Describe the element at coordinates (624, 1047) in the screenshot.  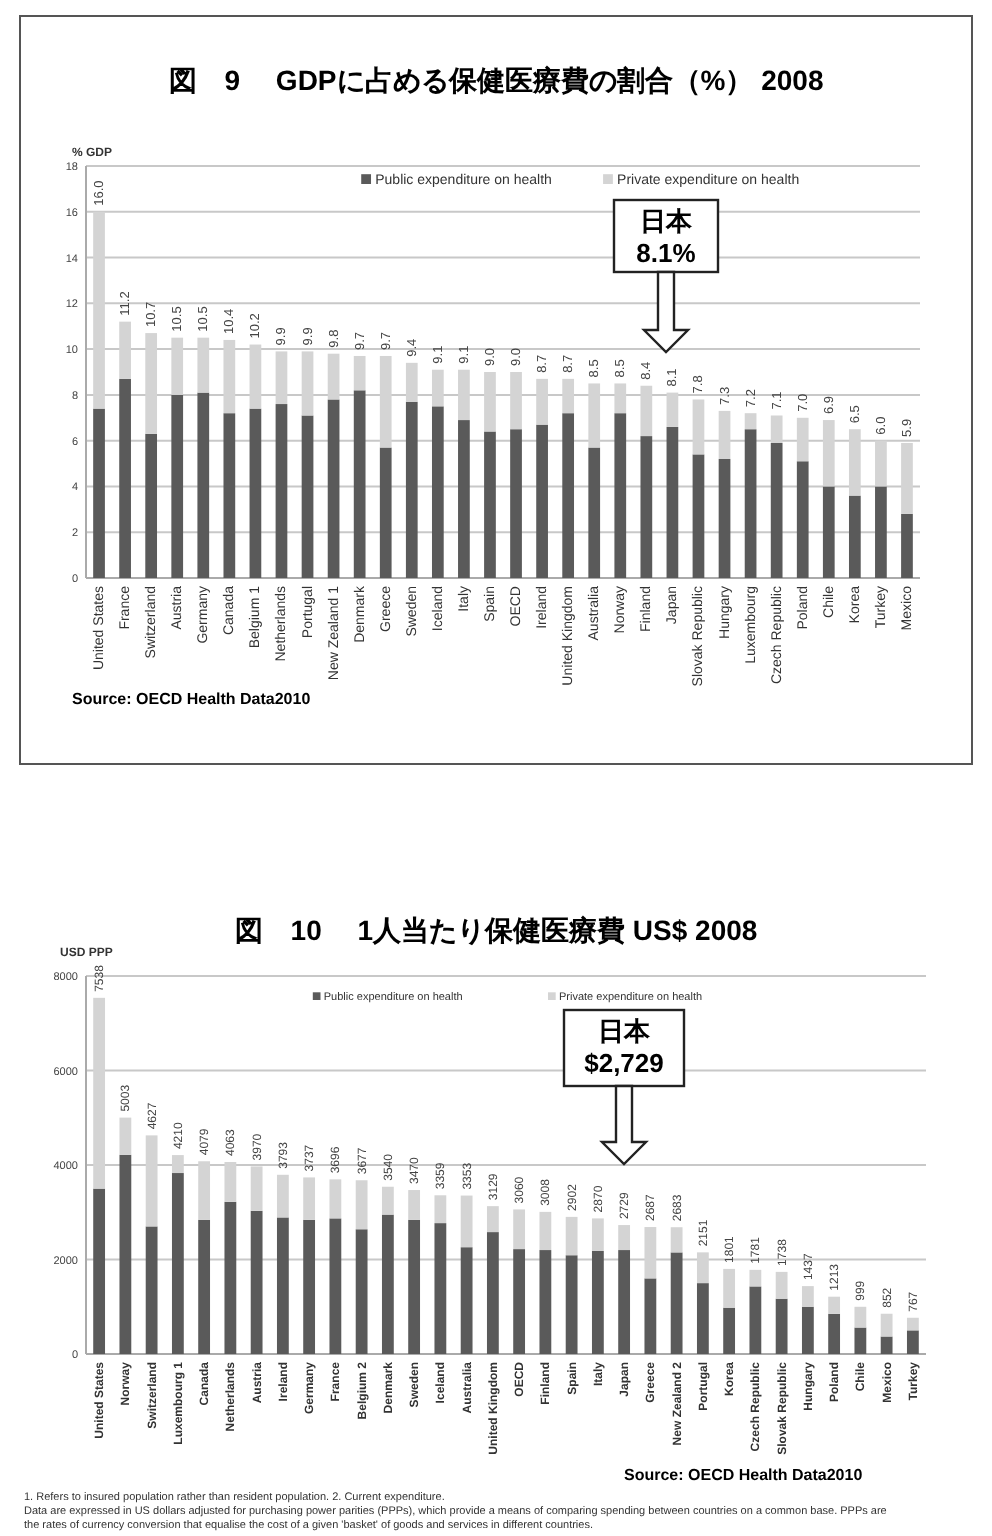
I see `annotation: 日本 $2,729` at that location.